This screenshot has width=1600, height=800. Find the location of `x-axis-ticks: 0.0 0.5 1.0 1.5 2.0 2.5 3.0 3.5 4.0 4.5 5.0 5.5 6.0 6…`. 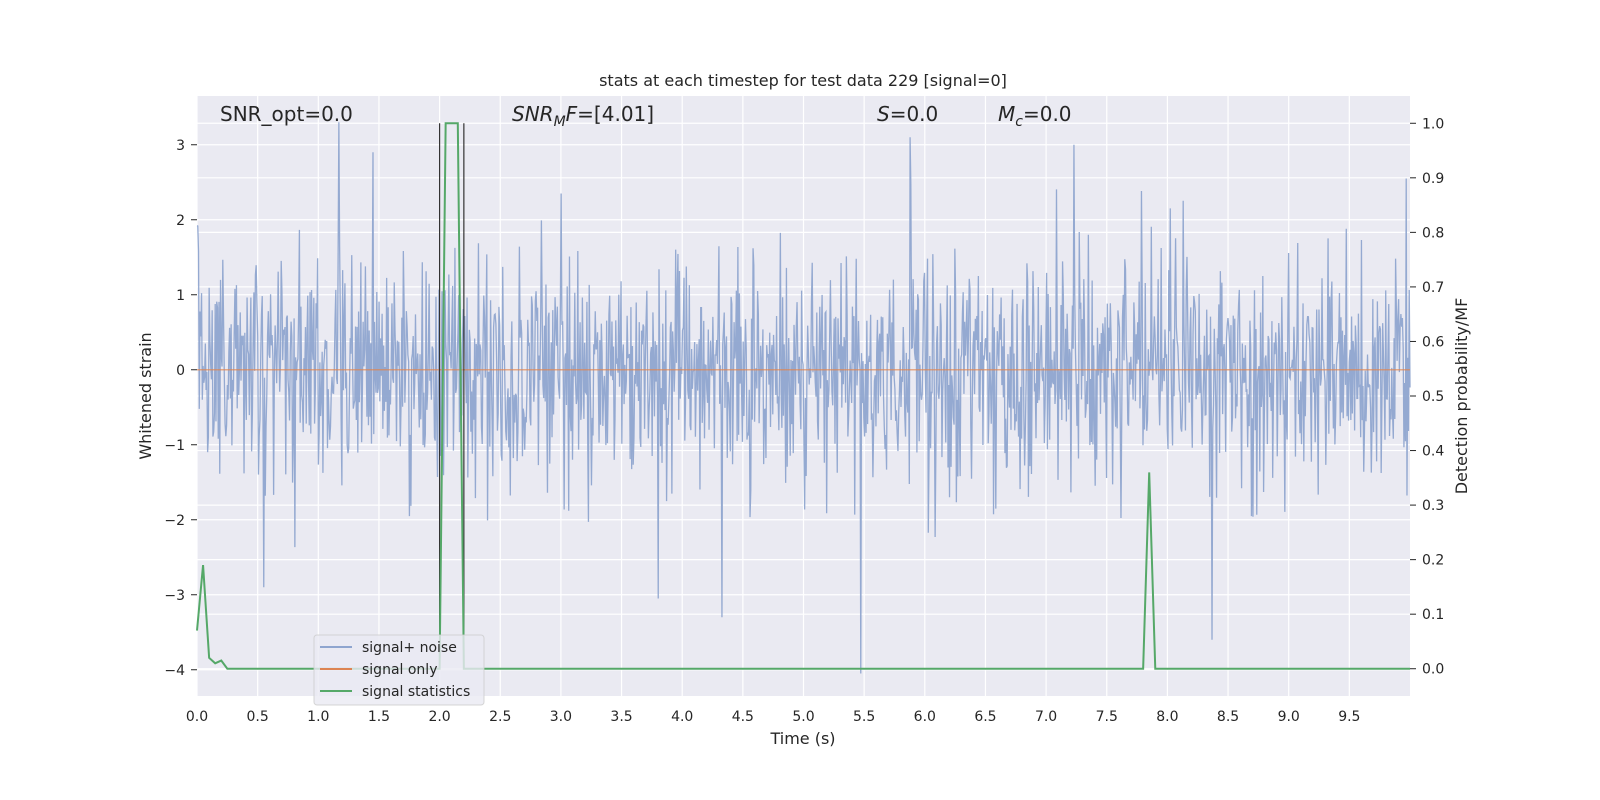

x-axis-ticks: 0.0 0.5 1.0 1.5 2.0 2.5 3.0 3.5 4.0 4.5 5.0 5.5 6.0 6… is located at coordinates (773, 717).